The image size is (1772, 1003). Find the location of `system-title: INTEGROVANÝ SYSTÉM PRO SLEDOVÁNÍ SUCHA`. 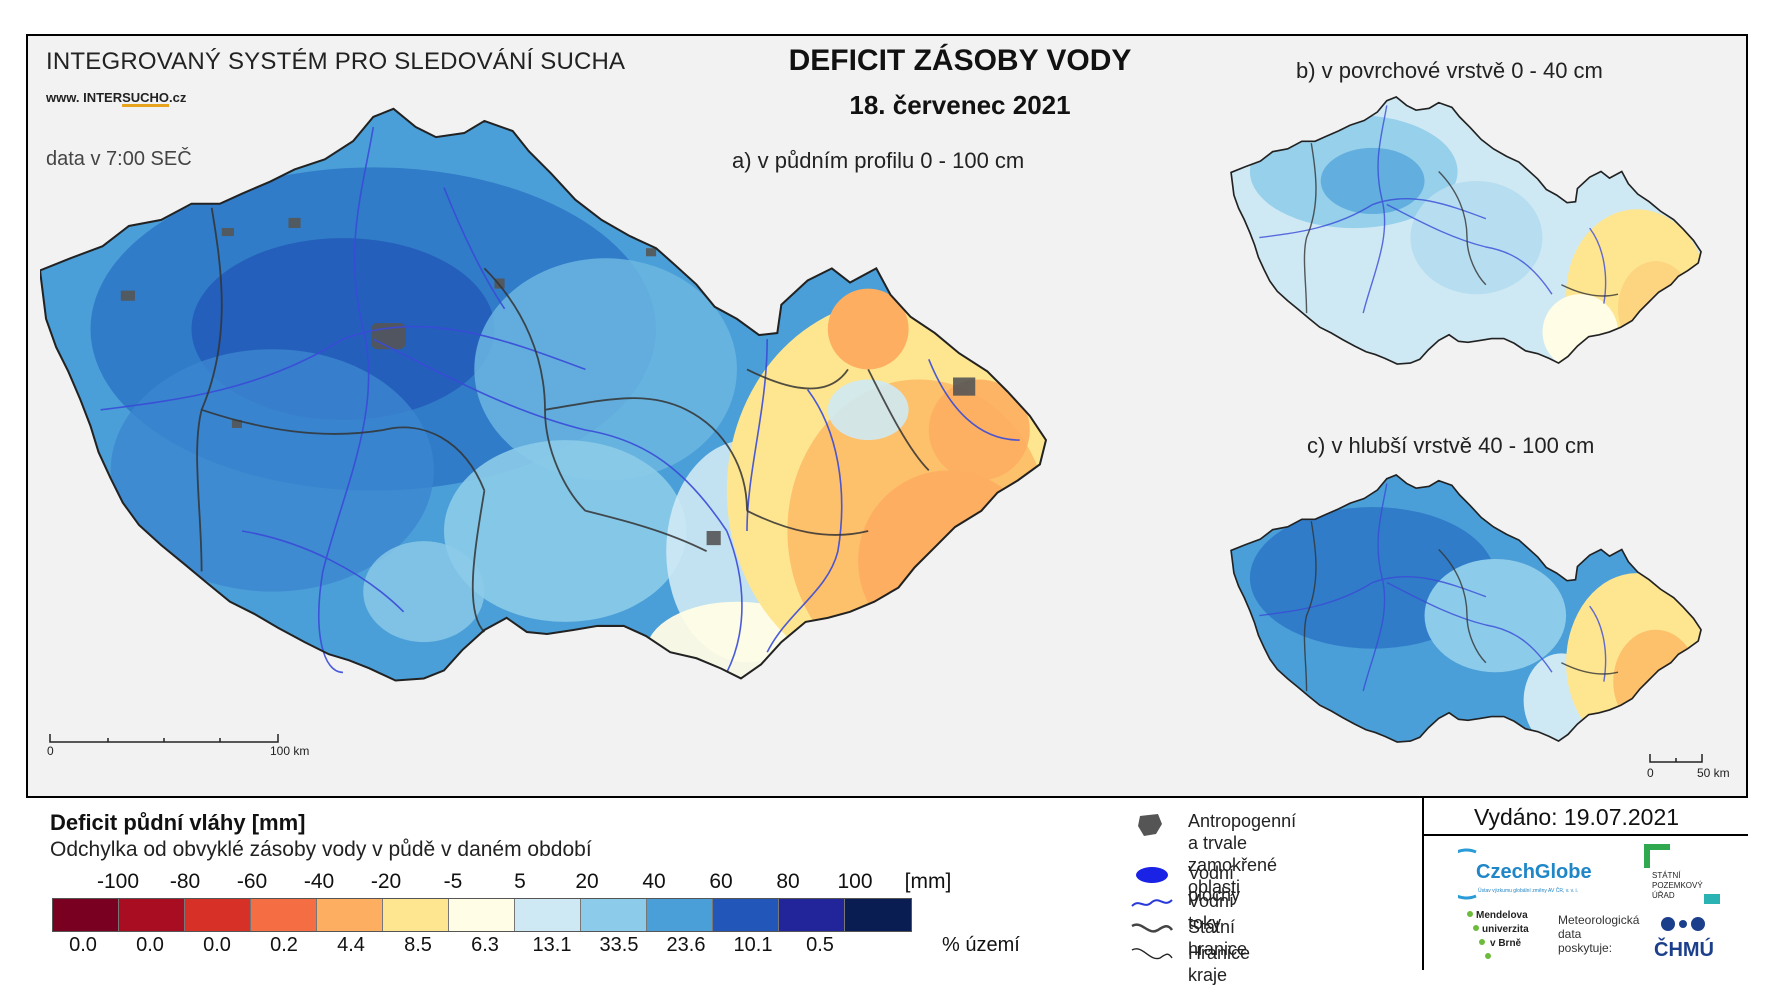

system-title: INTEGROVANÝ SYSTÉM PRO SLEDOVÁNÍ SUCHA is located at coordinates (336, 61).